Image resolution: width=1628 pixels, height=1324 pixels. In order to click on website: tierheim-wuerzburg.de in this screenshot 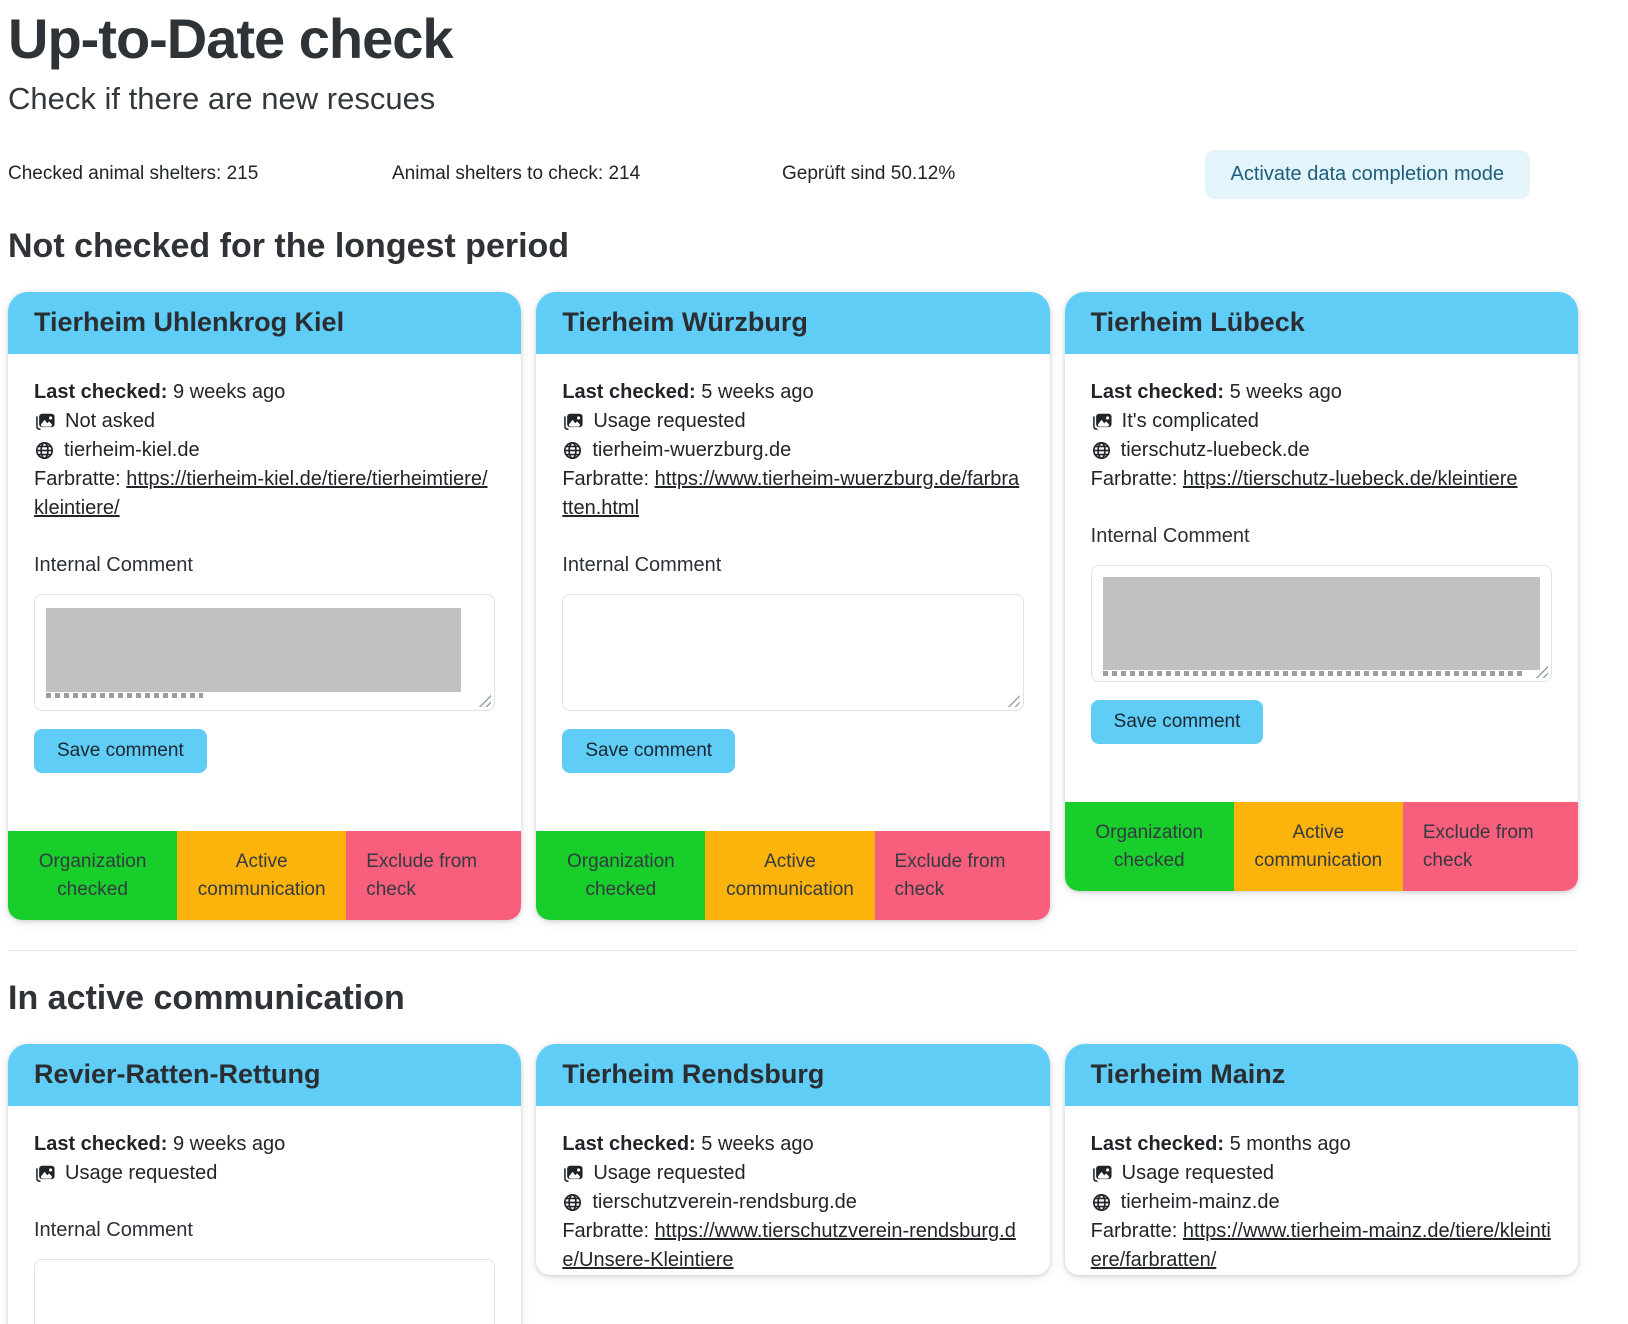, I will do `click(692, 450)`.